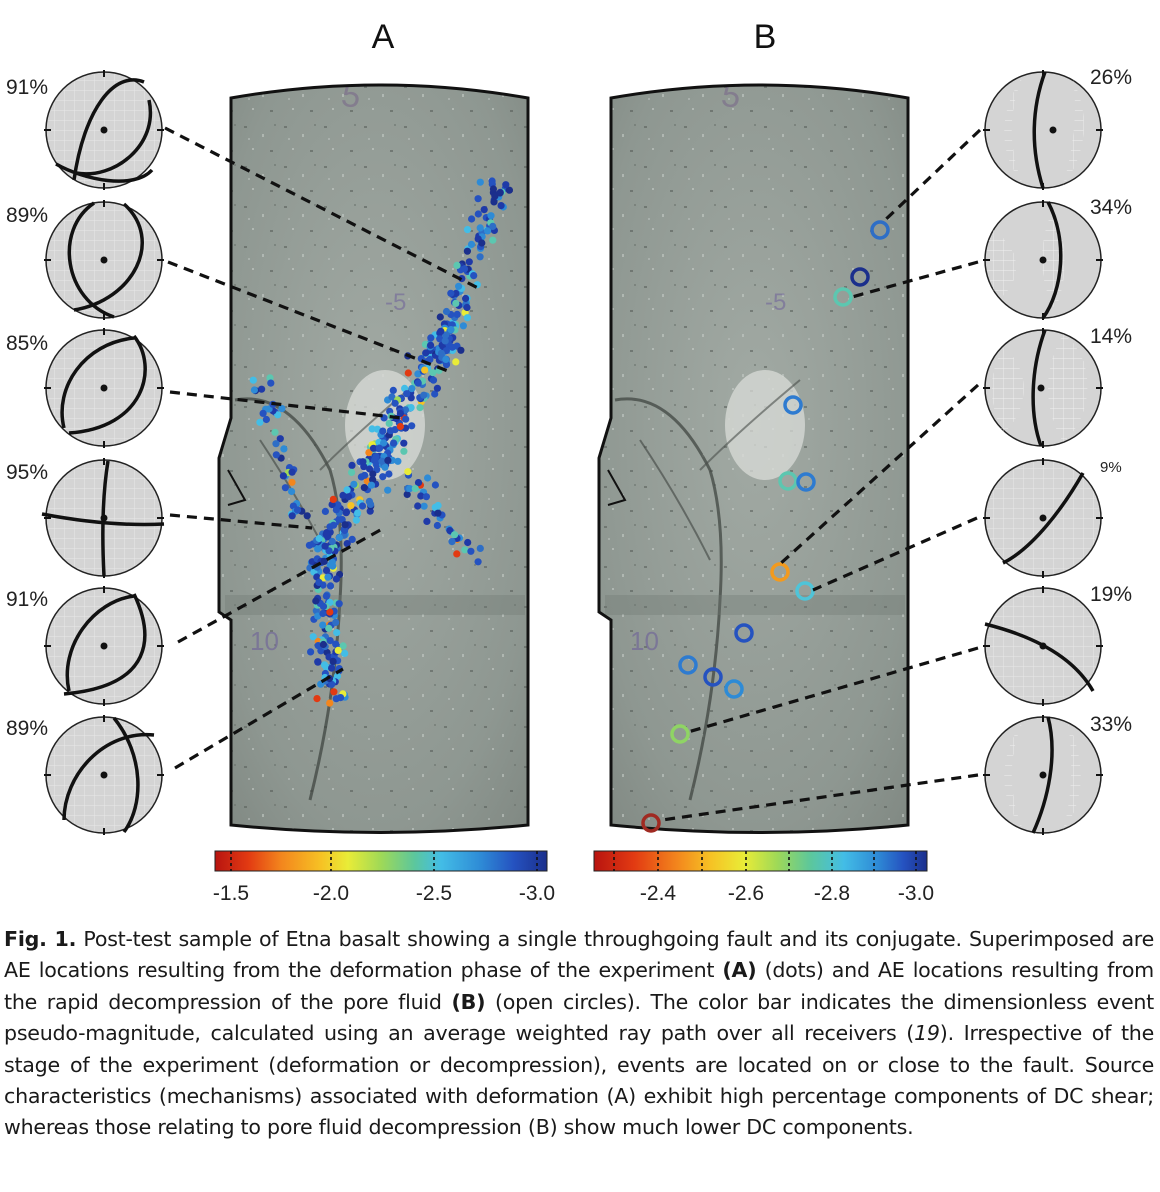 Image resolution: width=1160 pixels, height=1192 pixels. Describe the element at coordinates (1111, 207) in the screenshot. I see `dc-percent-label: 34%` at that location.